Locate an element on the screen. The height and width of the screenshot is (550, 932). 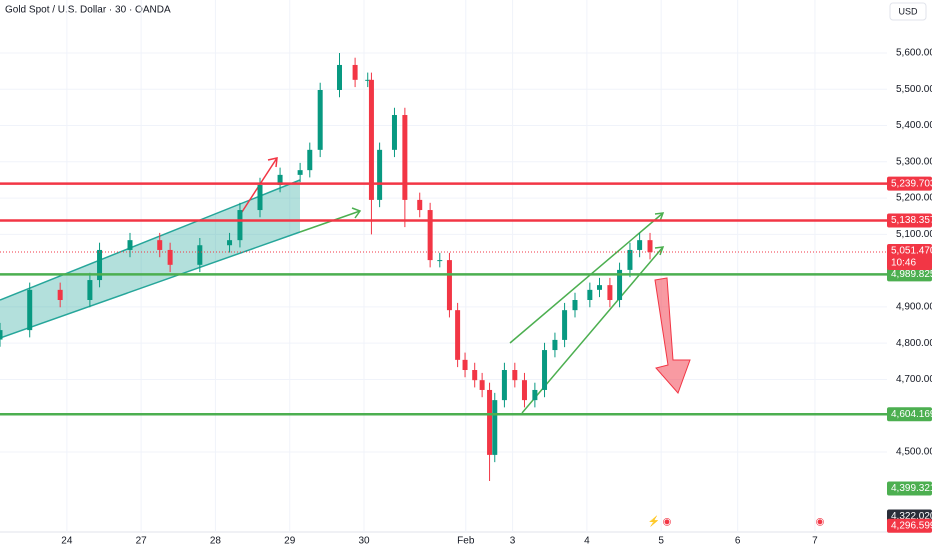
event-icon: ⚡ is located at coordinates (654, 521).